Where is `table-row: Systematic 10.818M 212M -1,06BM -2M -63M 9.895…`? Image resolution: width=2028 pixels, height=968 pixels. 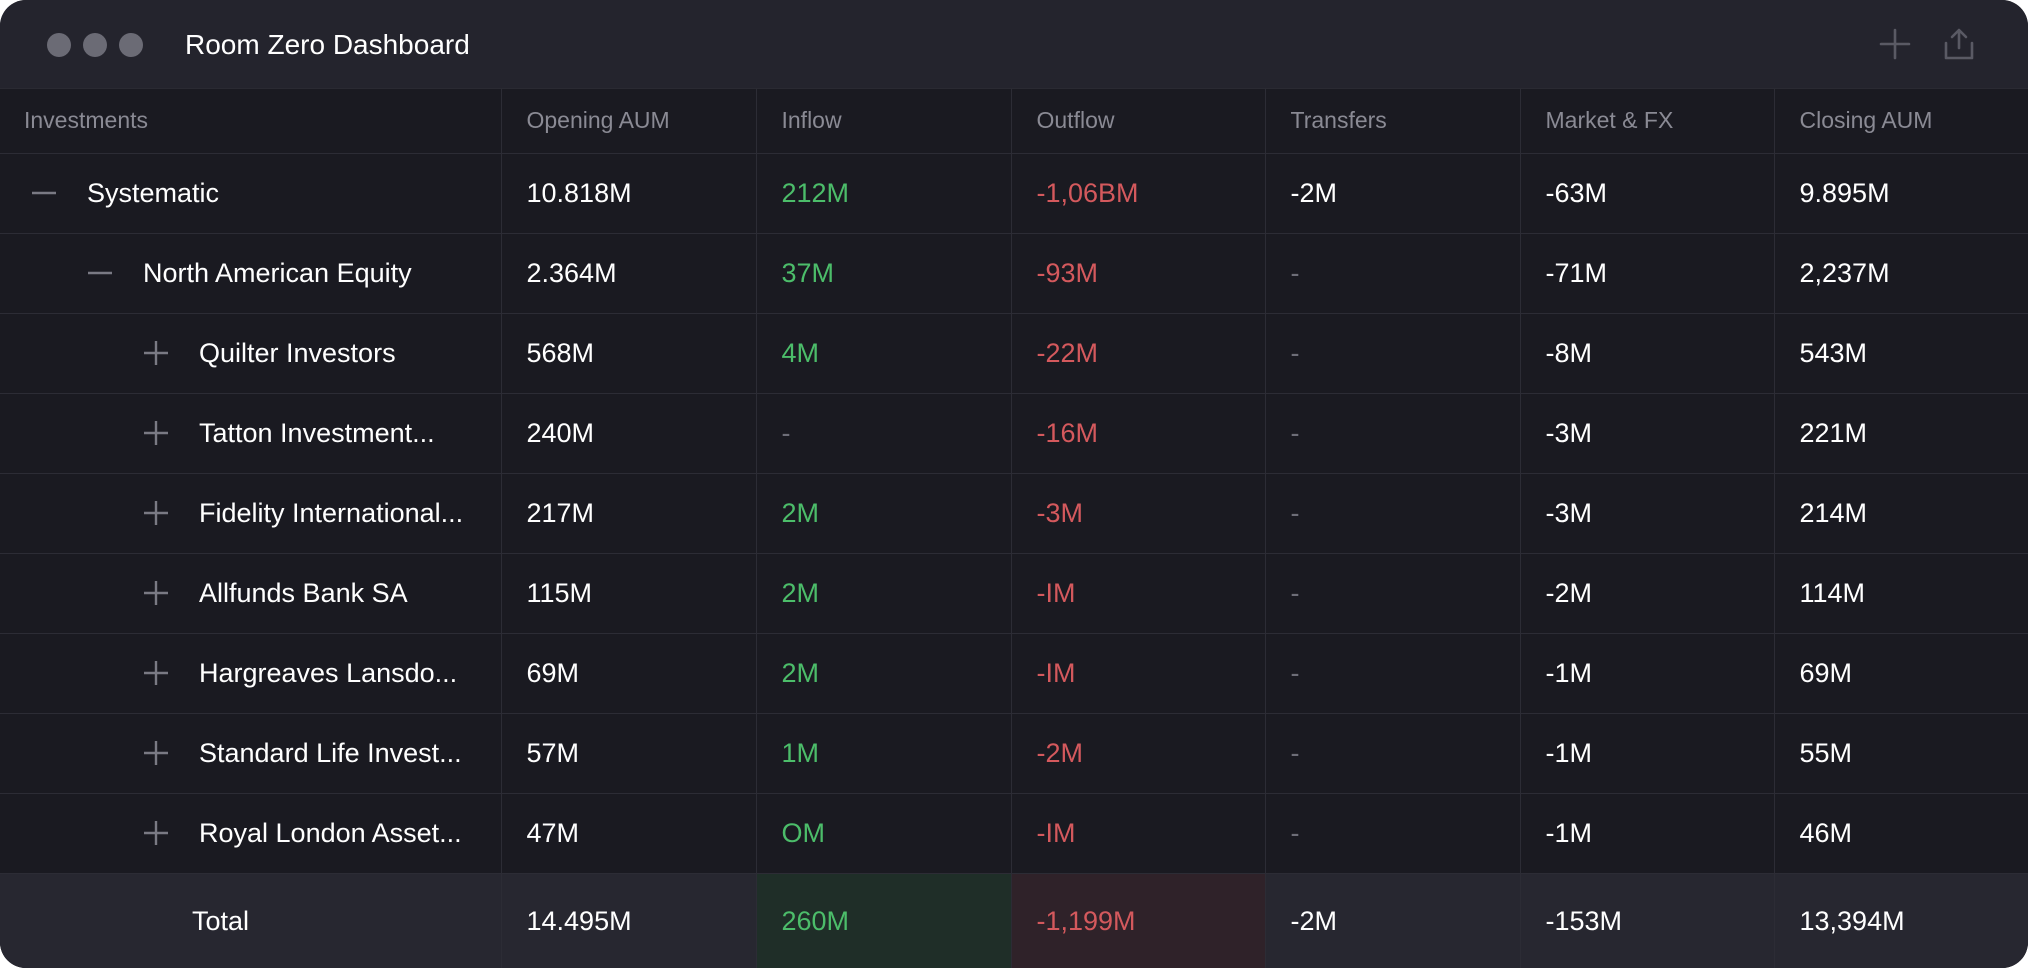 table-row: Systematic 10.818M 212M -1,06BM -2M -63M 9.895… is located at coordinates (1014, 193).